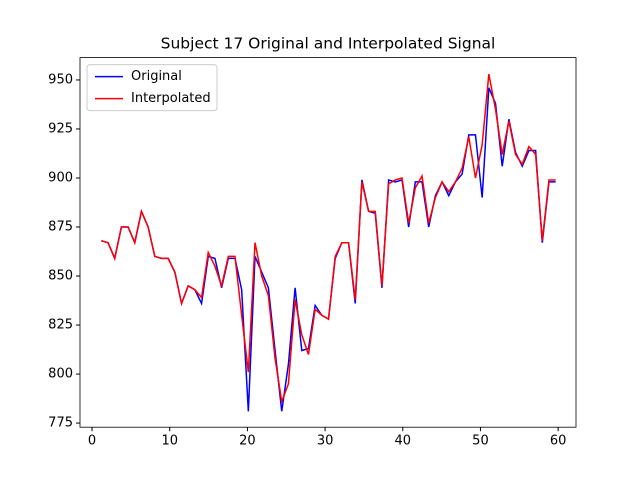 The image size is (640, 484). I want to click on y-tick-label: 950, so click(60, 79).